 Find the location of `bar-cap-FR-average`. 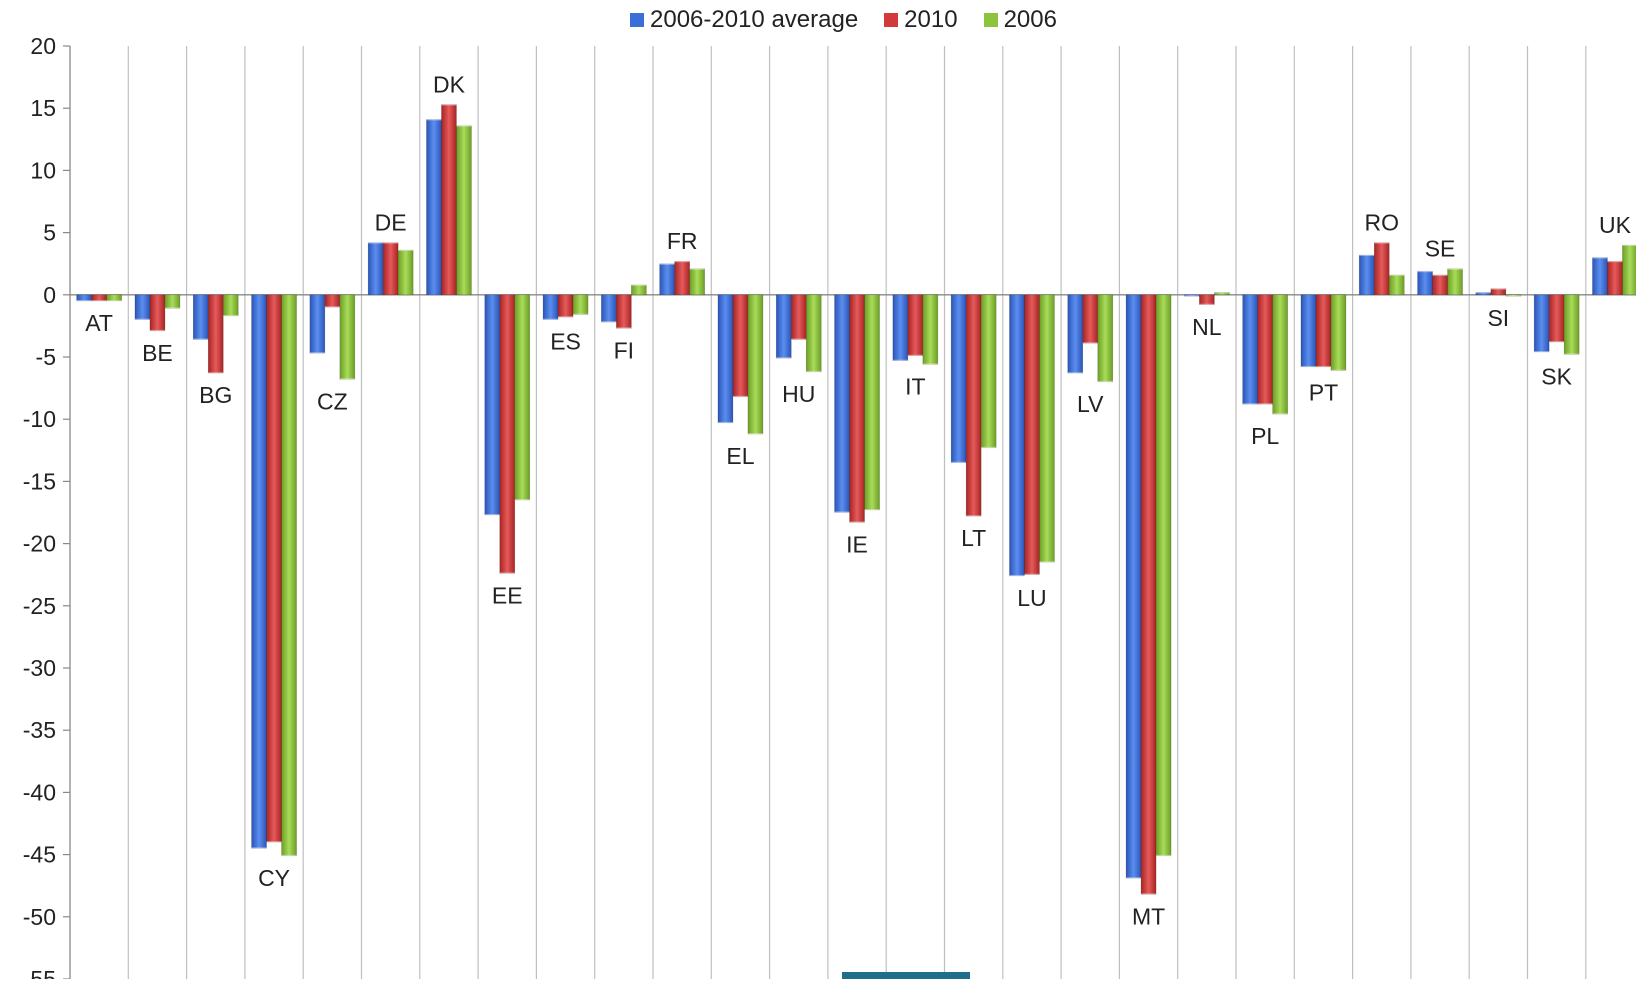

bar-cap-FR-average is located at coordinates (667, 263).